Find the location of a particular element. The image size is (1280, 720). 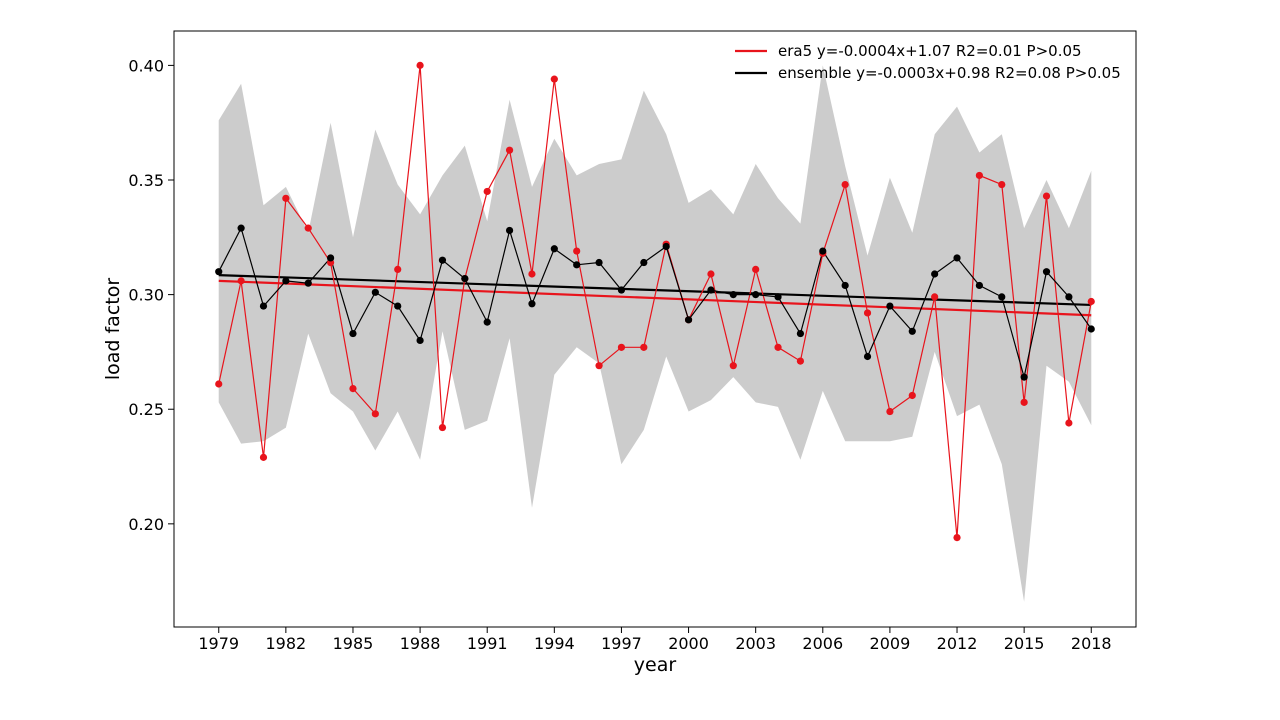

data-point-ensemble-1998 is located at coordinates (644, 262).